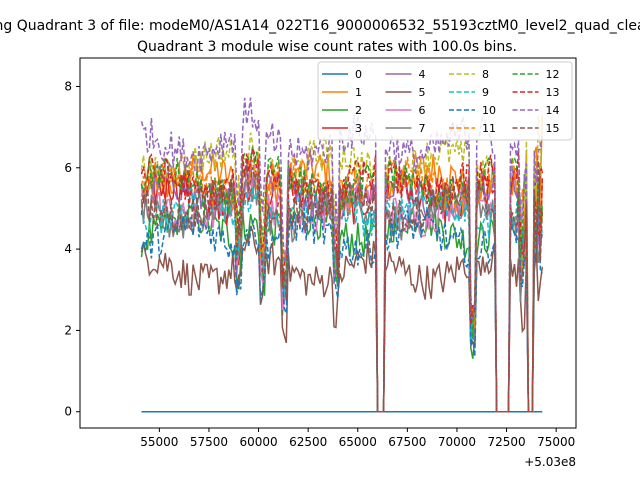 The height and width of the screenshot is (480, 640). Describe the element at coordinates (68, 86) in the screenshot. I see `y-tick-label: 8` at that location.